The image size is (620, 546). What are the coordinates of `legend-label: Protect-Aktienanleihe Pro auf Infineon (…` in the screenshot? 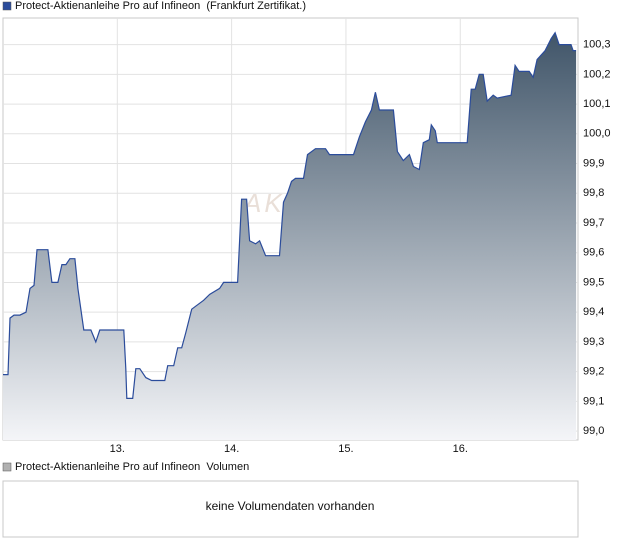 It's located at (160, 6).